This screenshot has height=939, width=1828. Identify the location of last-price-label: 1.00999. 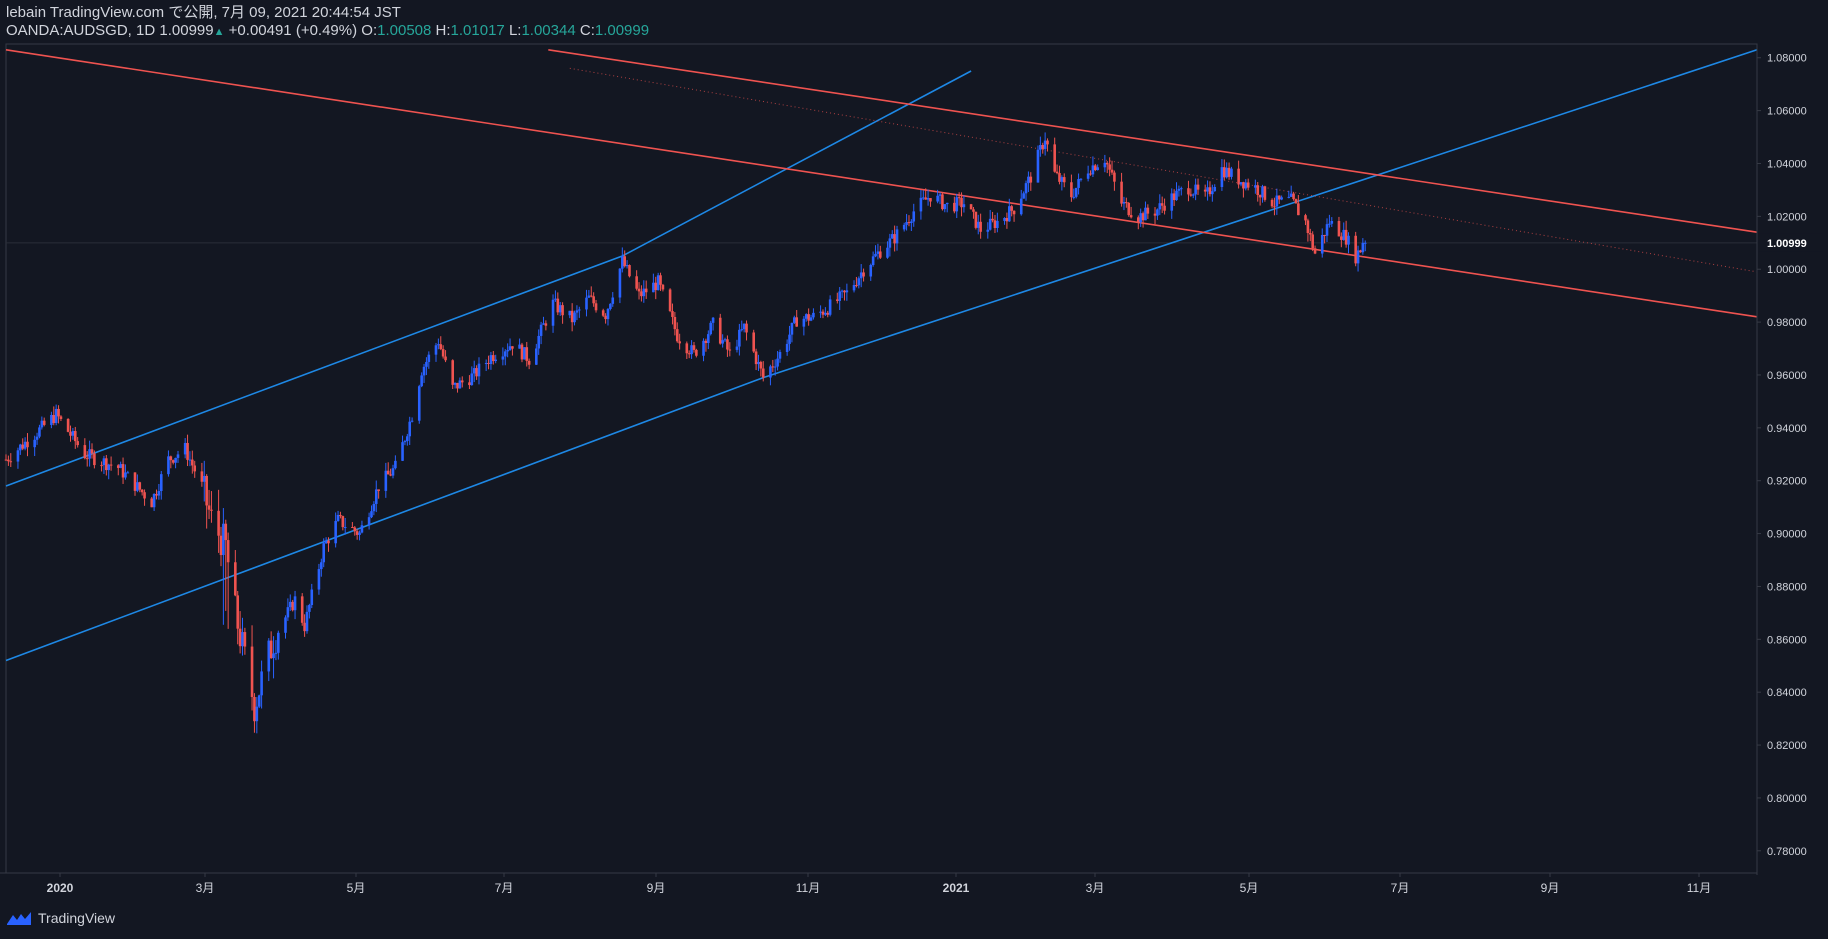
(1787, 244).